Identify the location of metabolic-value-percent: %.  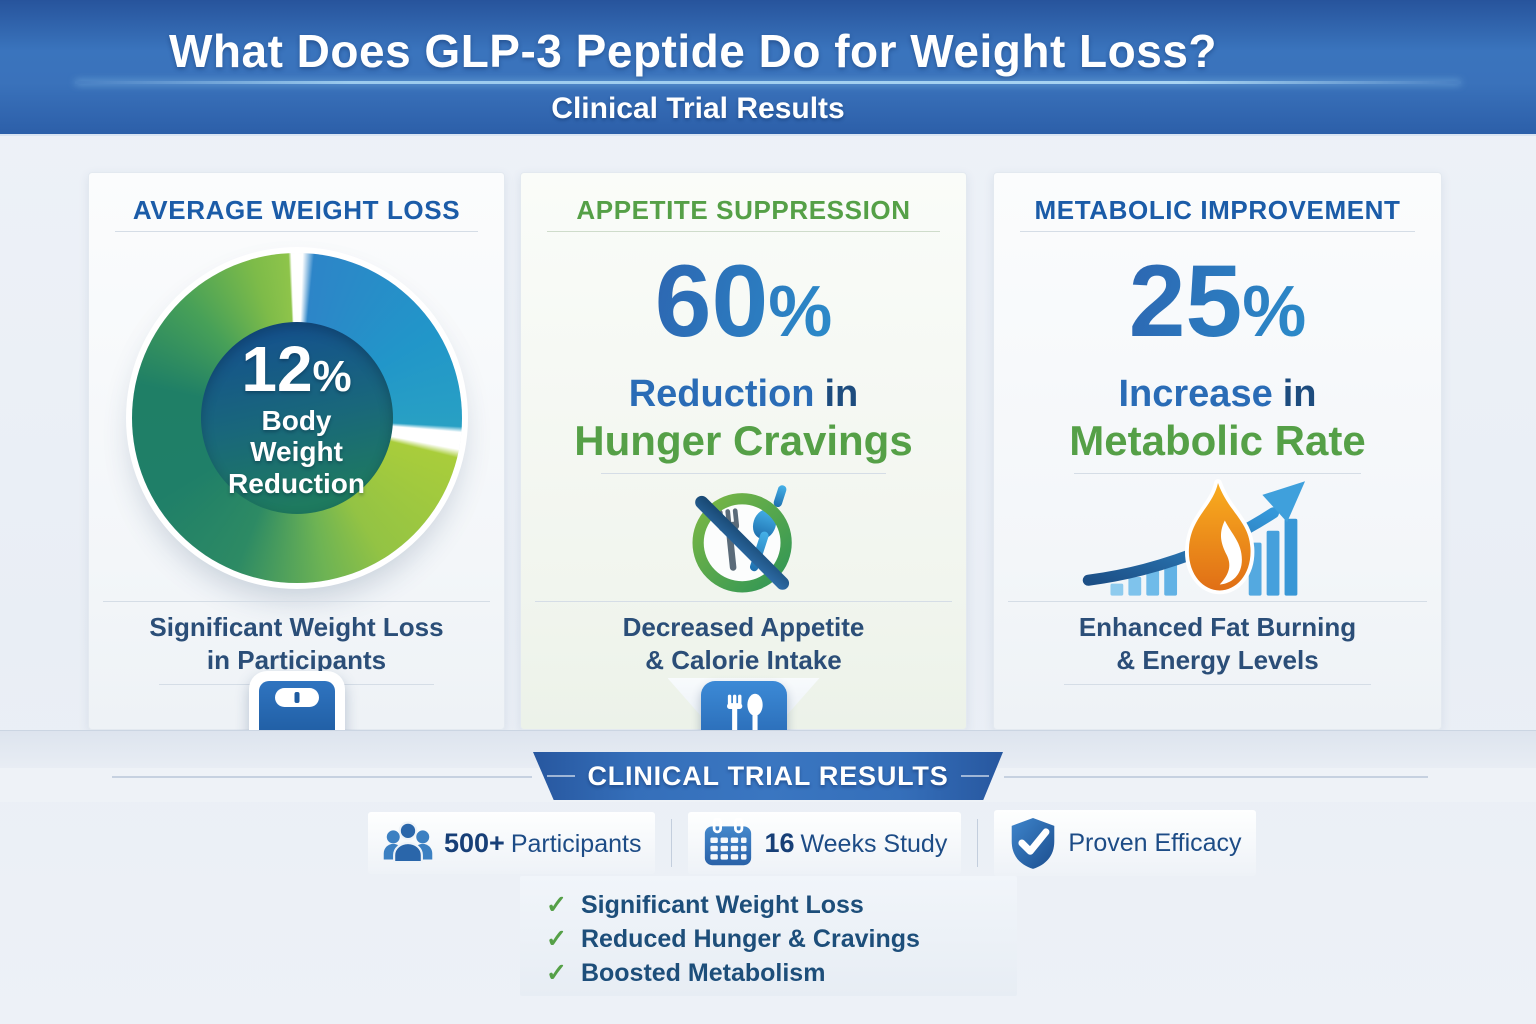
(1274, 312).